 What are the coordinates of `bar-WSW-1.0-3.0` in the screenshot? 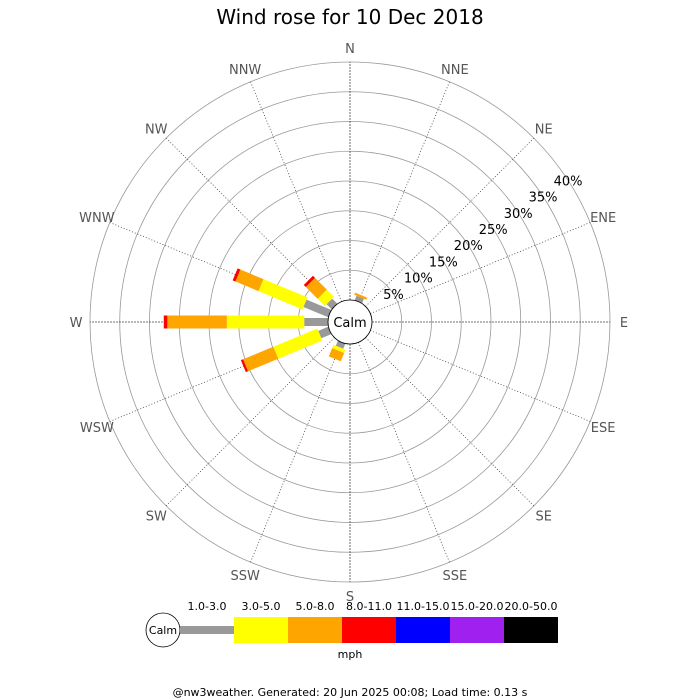 It's located at (325, 332).